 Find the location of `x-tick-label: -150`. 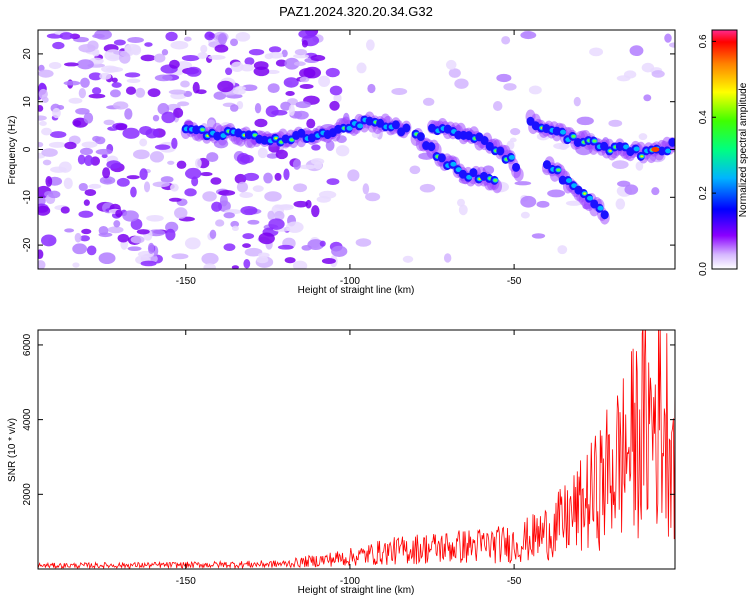

x-tick-label: -150 is located at coordinates (186, 581).